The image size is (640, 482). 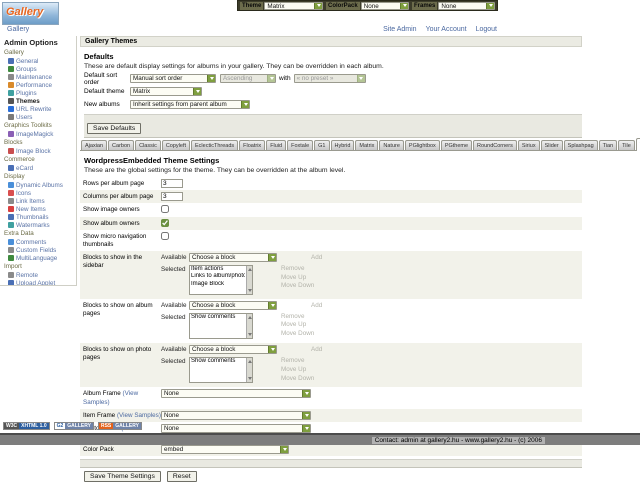 I want to click on sidebar-blocks-remove-link: Remove, so click(x=293, y=268).